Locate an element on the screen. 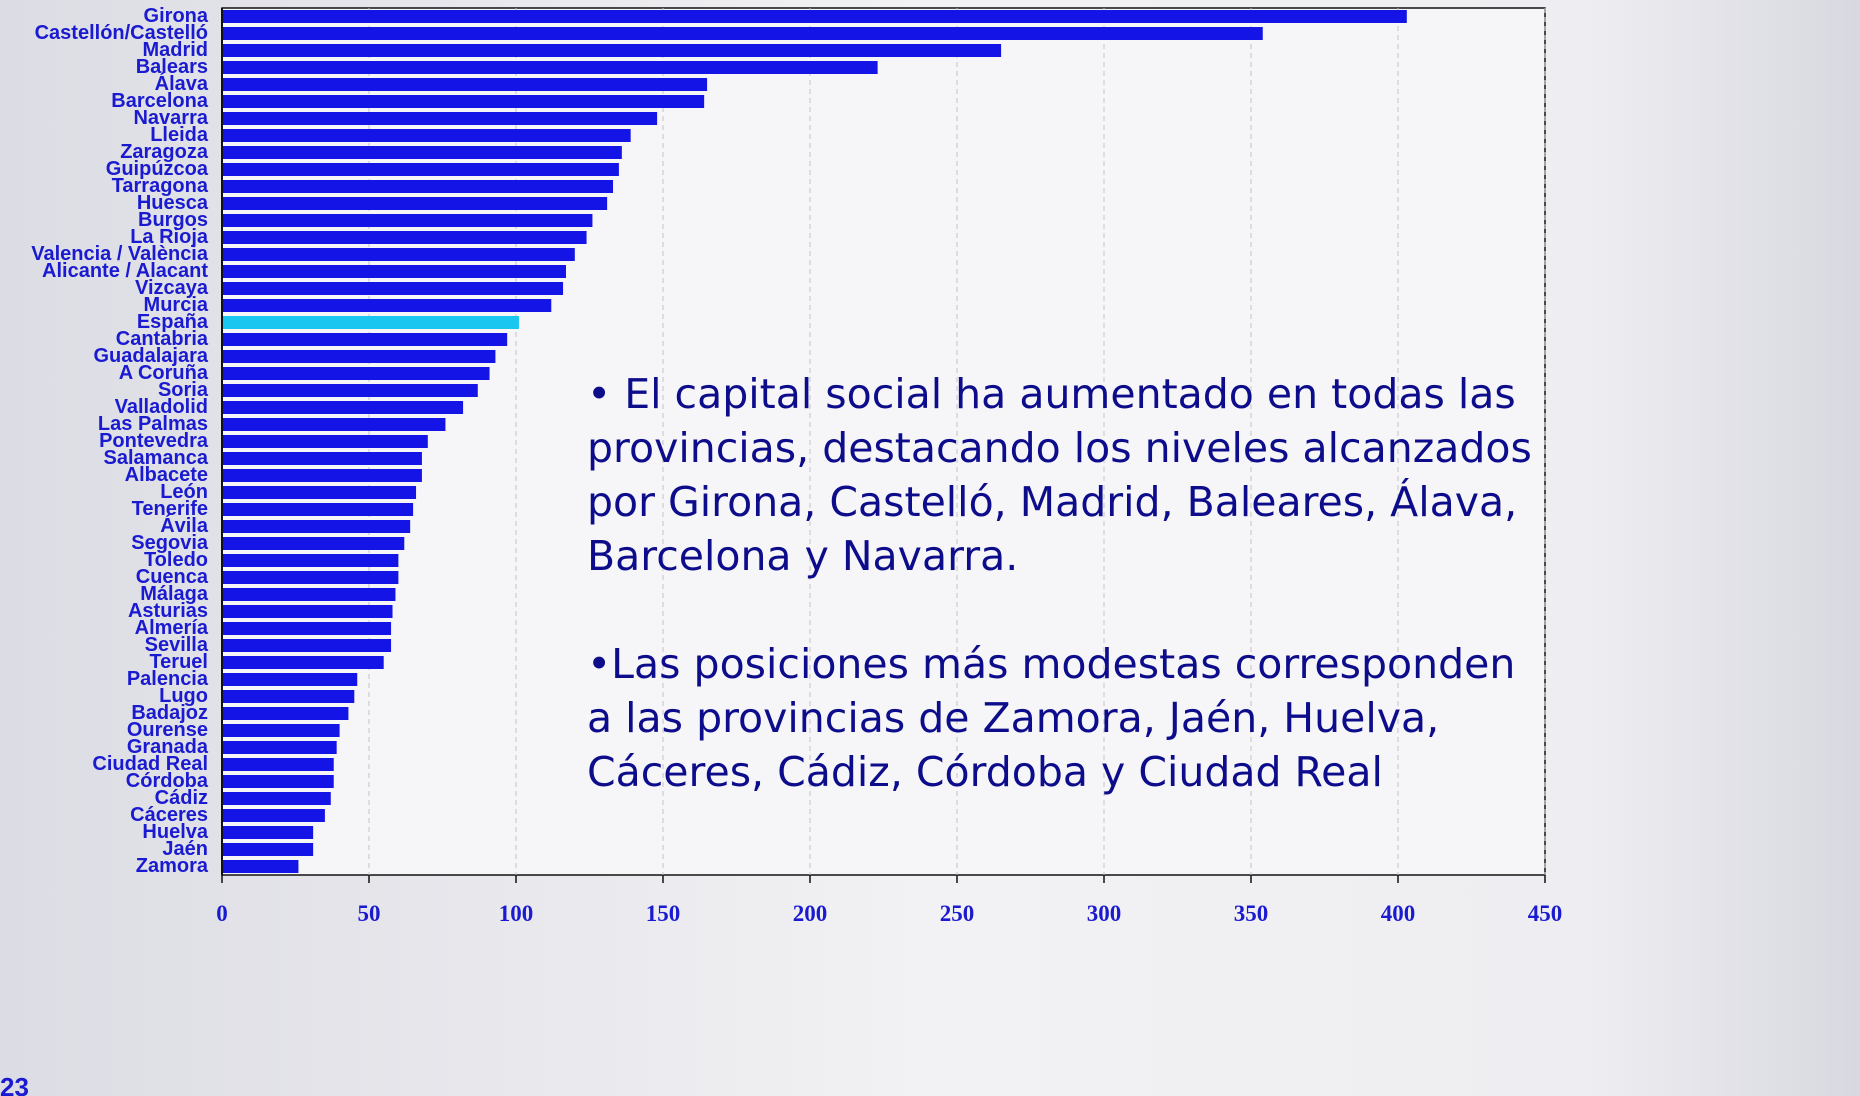 This screenshot has height=1096, width=1860. annotation-line: Barcelona y Navarra. is located at coordinates (802, 556).